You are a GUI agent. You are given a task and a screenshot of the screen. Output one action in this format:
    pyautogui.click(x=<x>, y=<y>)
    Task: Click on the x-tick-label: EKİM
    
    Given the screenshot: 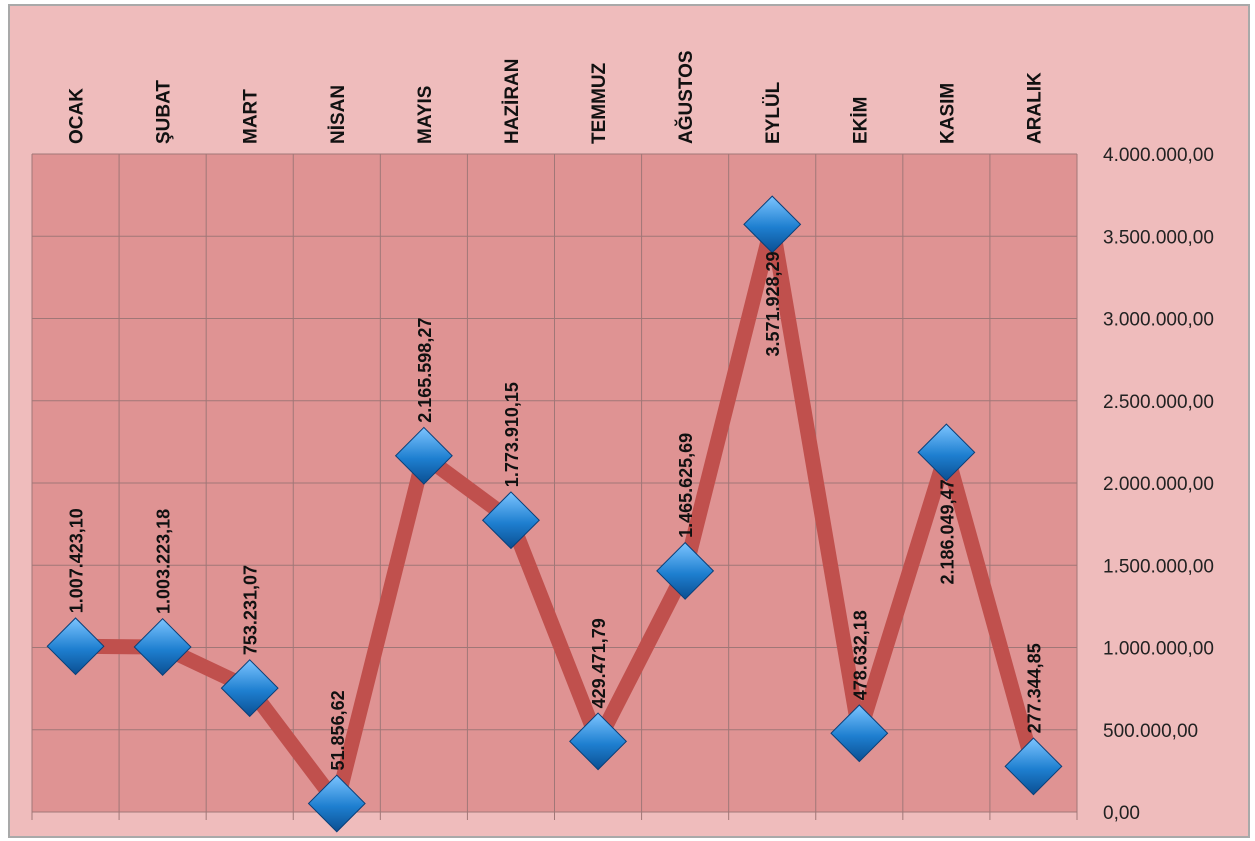 What is the action you would take?
    pyautogui.click(x=860, y=121)
    